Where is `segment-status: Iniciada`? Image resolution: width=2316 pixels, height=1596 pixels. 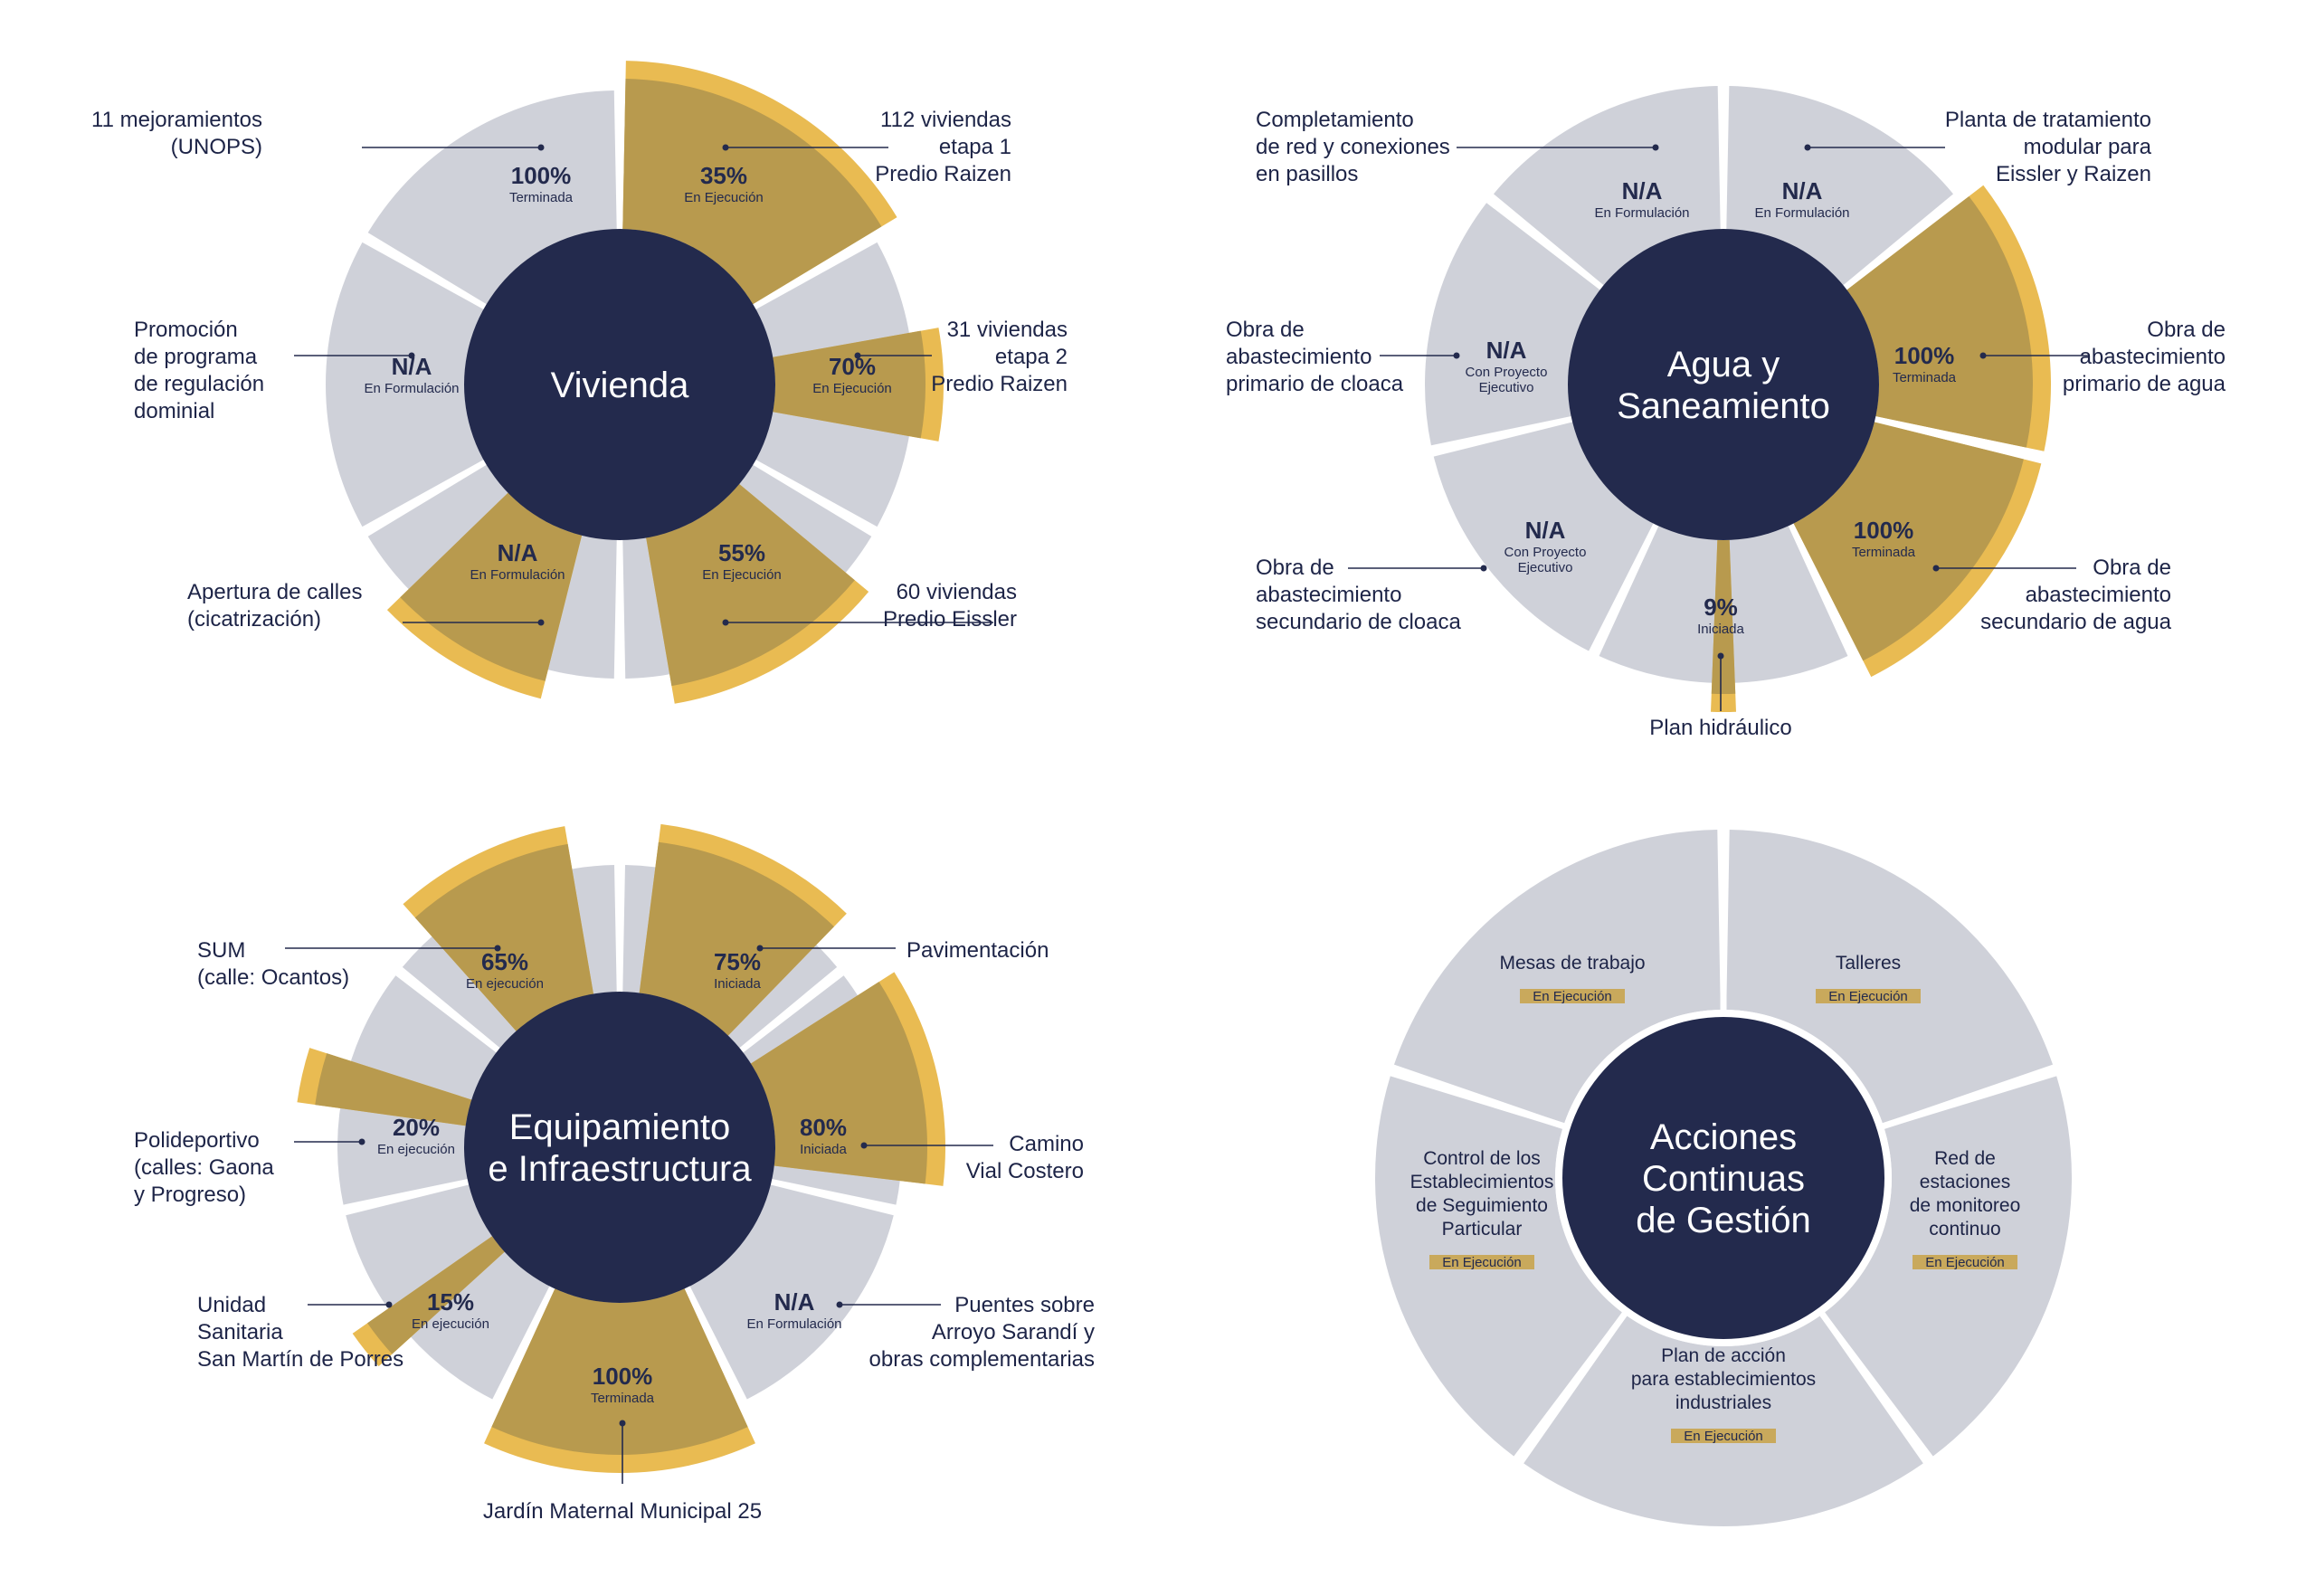 segment-status: Iniciada is located at coordinates (1720, 629).